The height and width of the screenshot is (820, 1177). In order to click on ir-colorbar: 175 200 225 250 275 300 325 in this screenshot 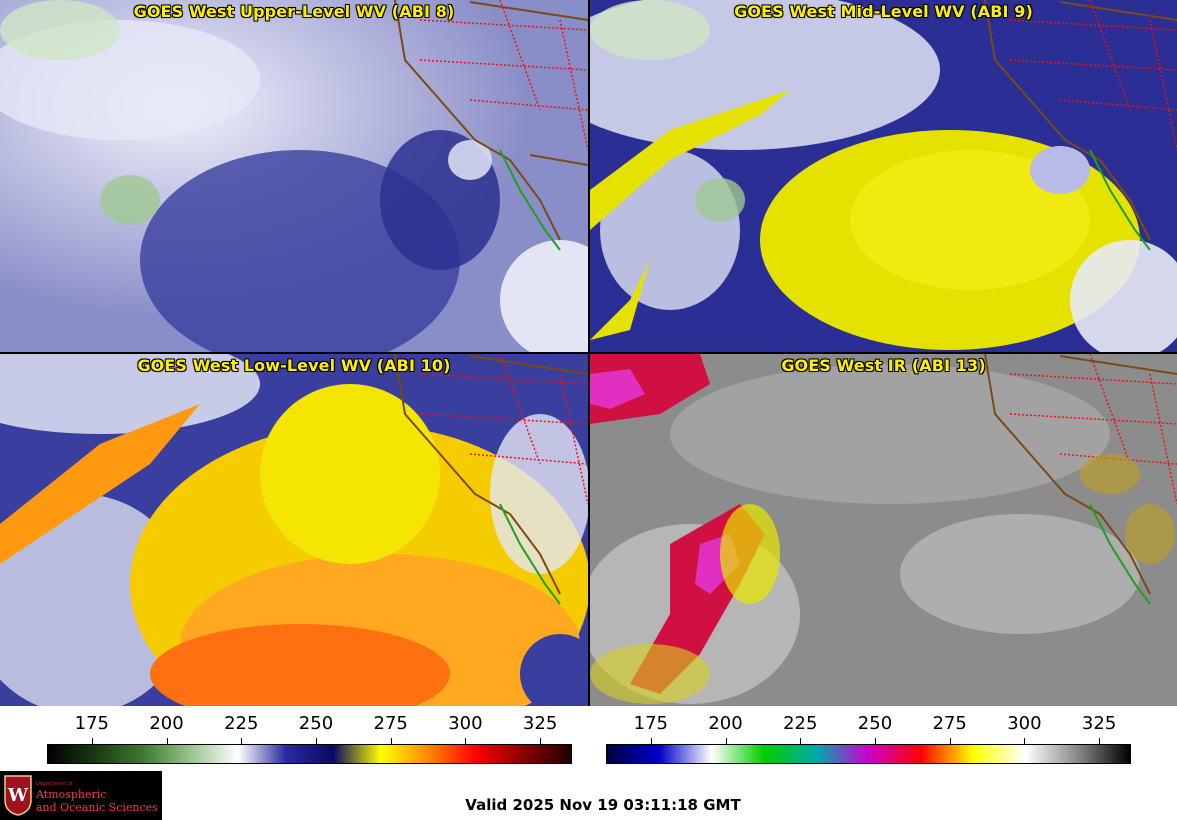, I will do `click(868, 739)`.